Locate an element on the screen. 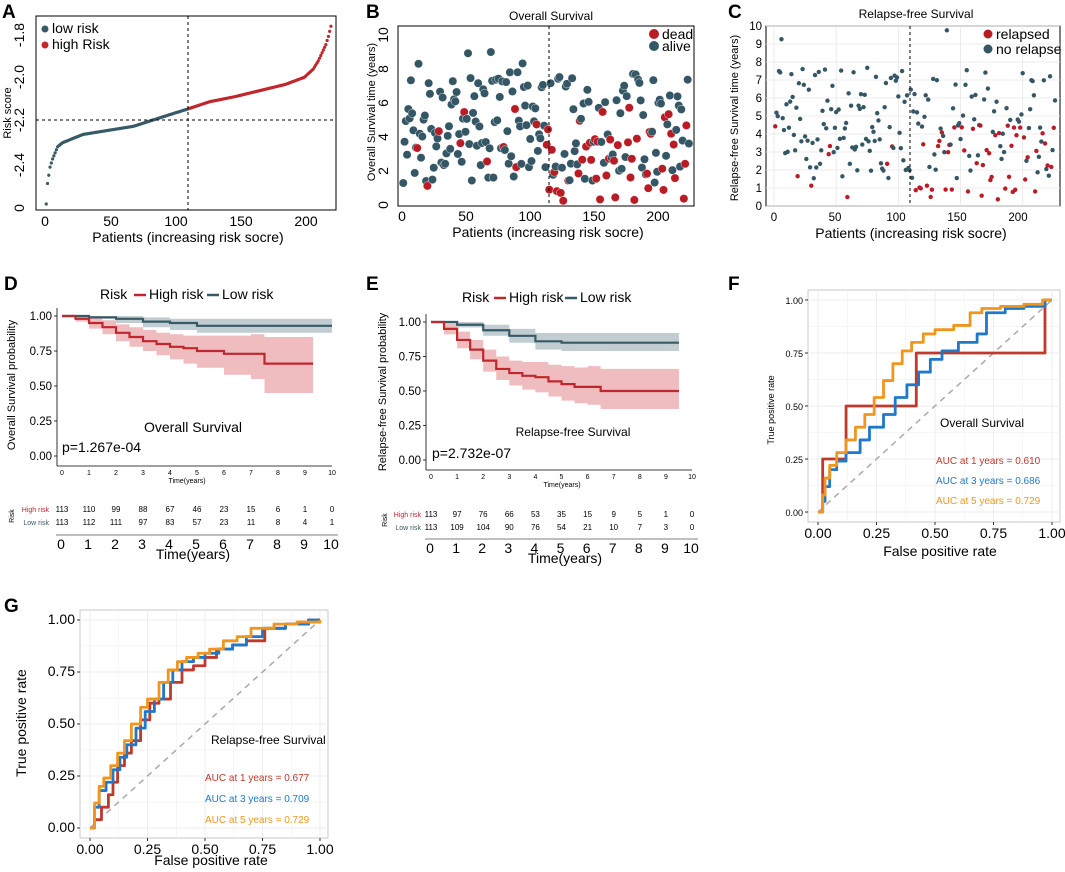 Image resolution: width=1065 pixels, height=872 pixels. risk-count-high: 113 is located at coordinates (431, 514).